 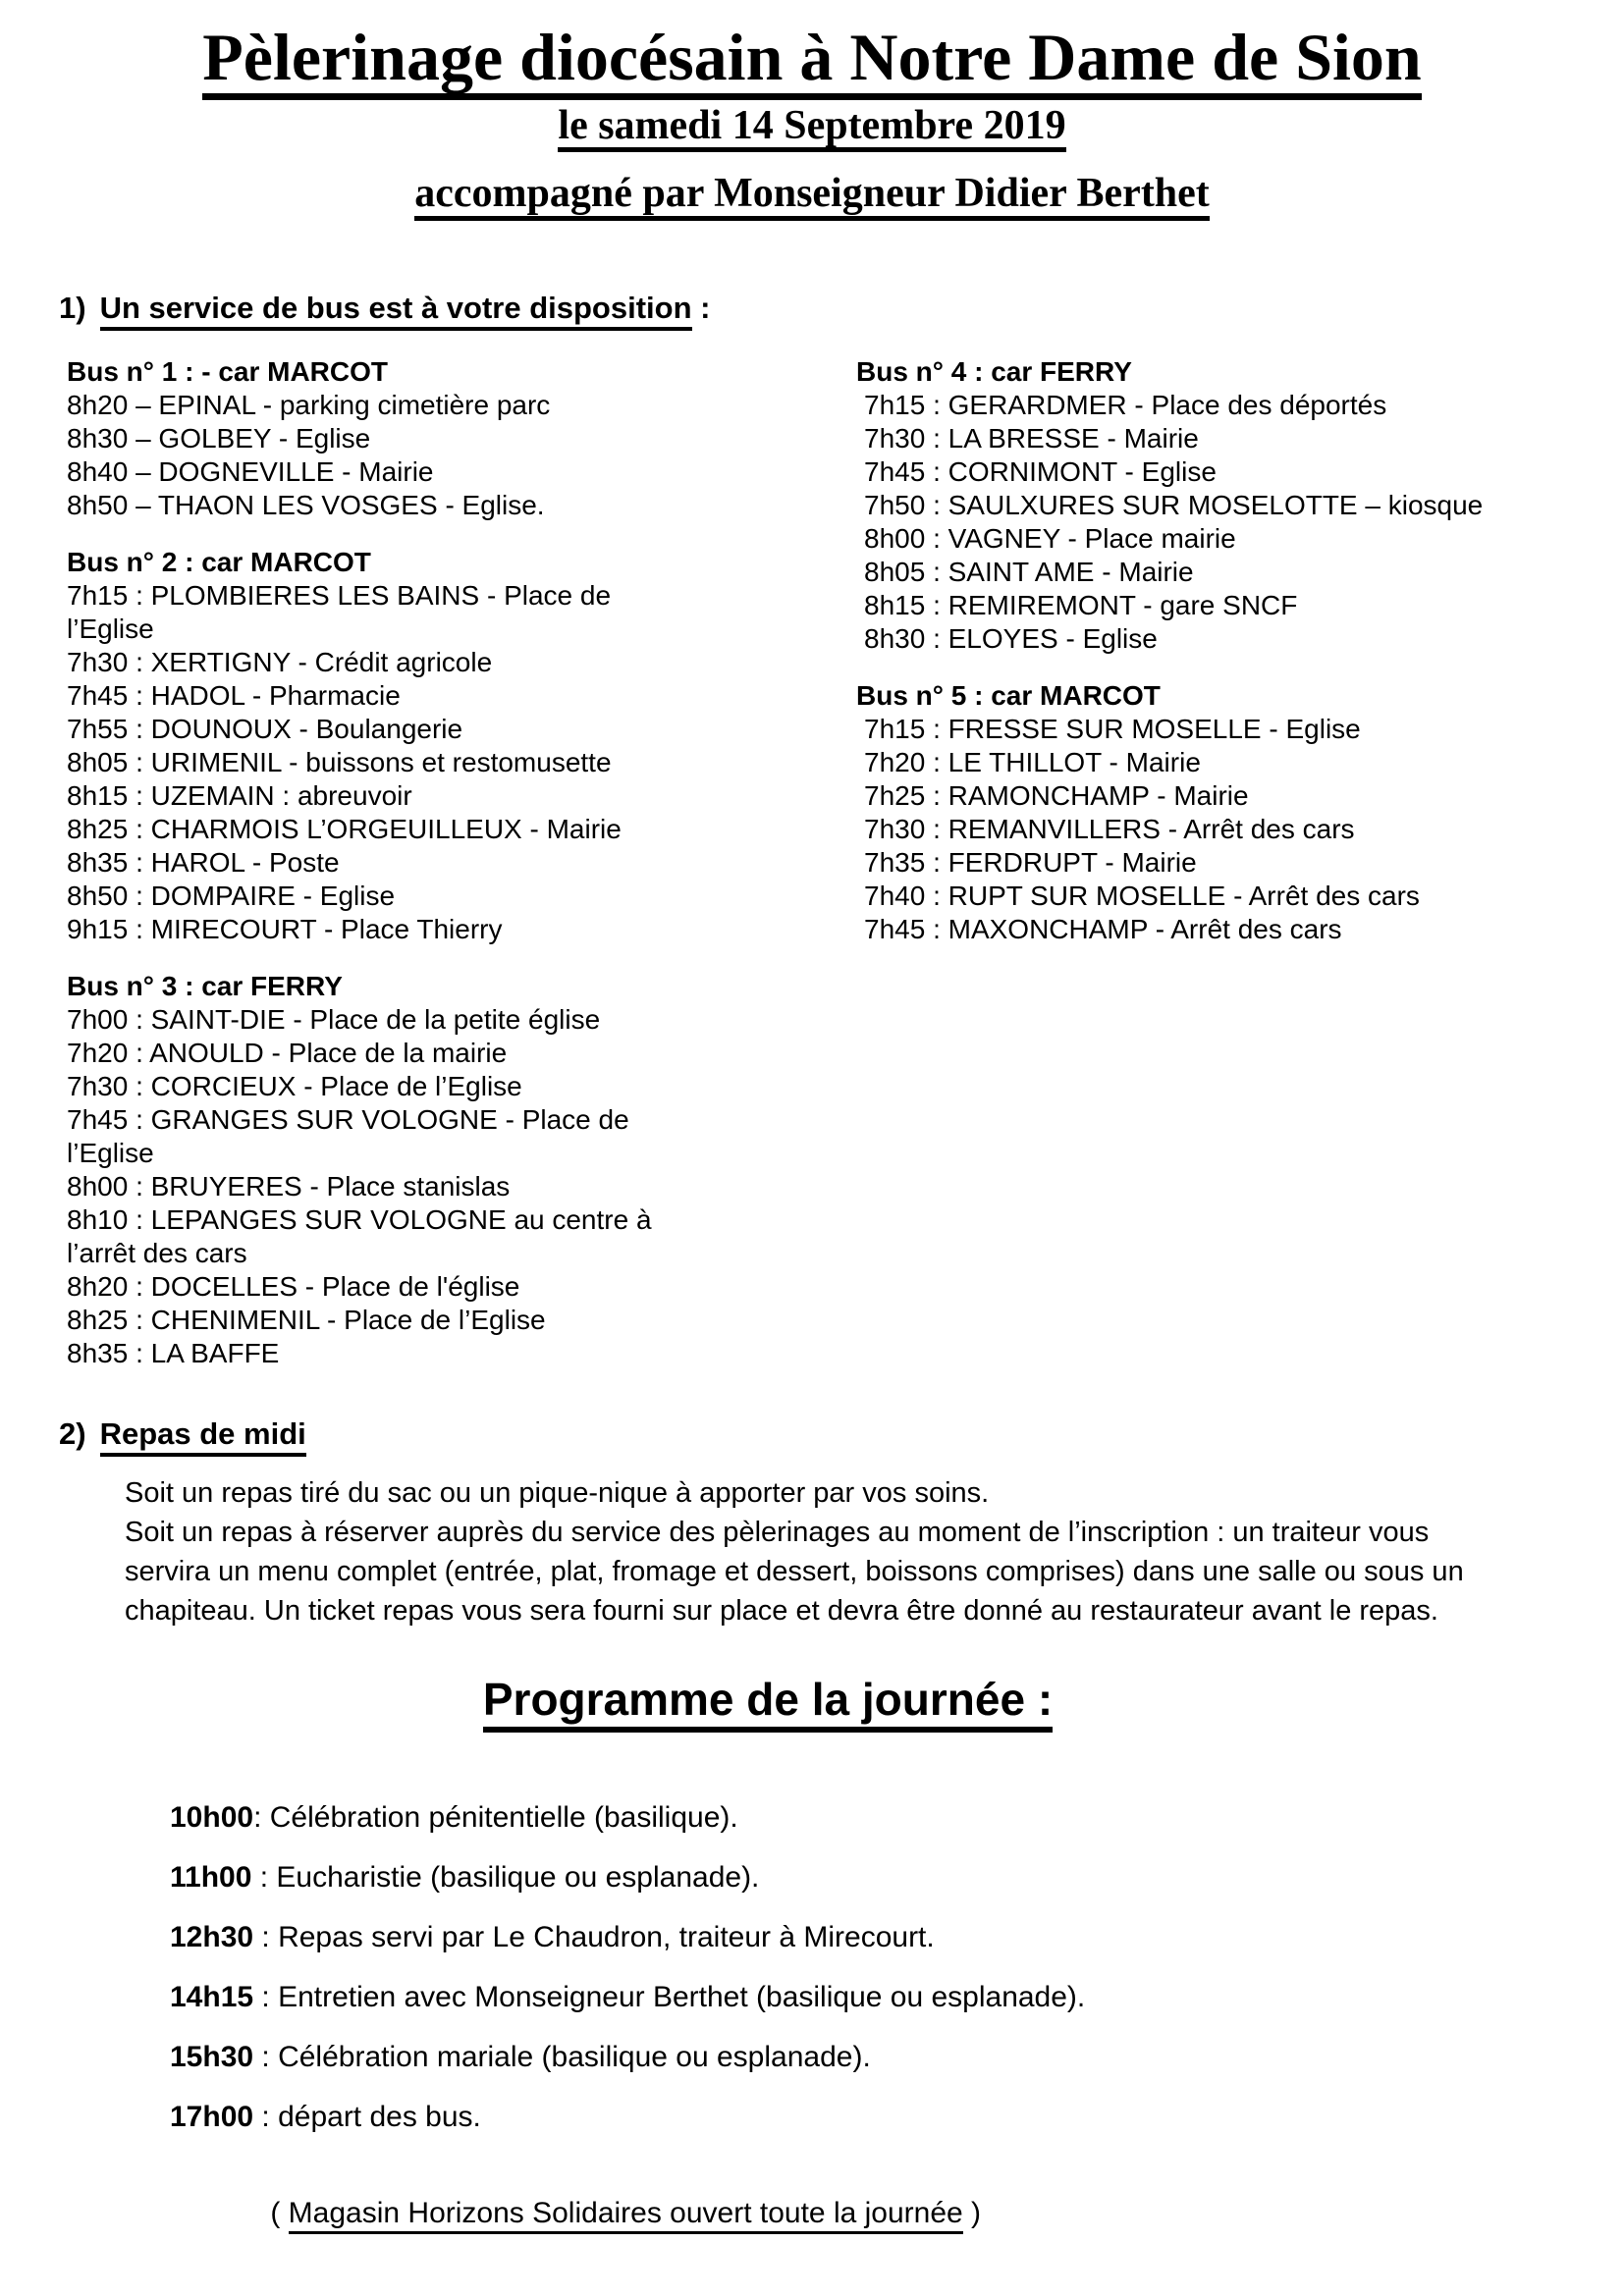 I want to click on section-1-suffix: :, so click(x=701, y=307).